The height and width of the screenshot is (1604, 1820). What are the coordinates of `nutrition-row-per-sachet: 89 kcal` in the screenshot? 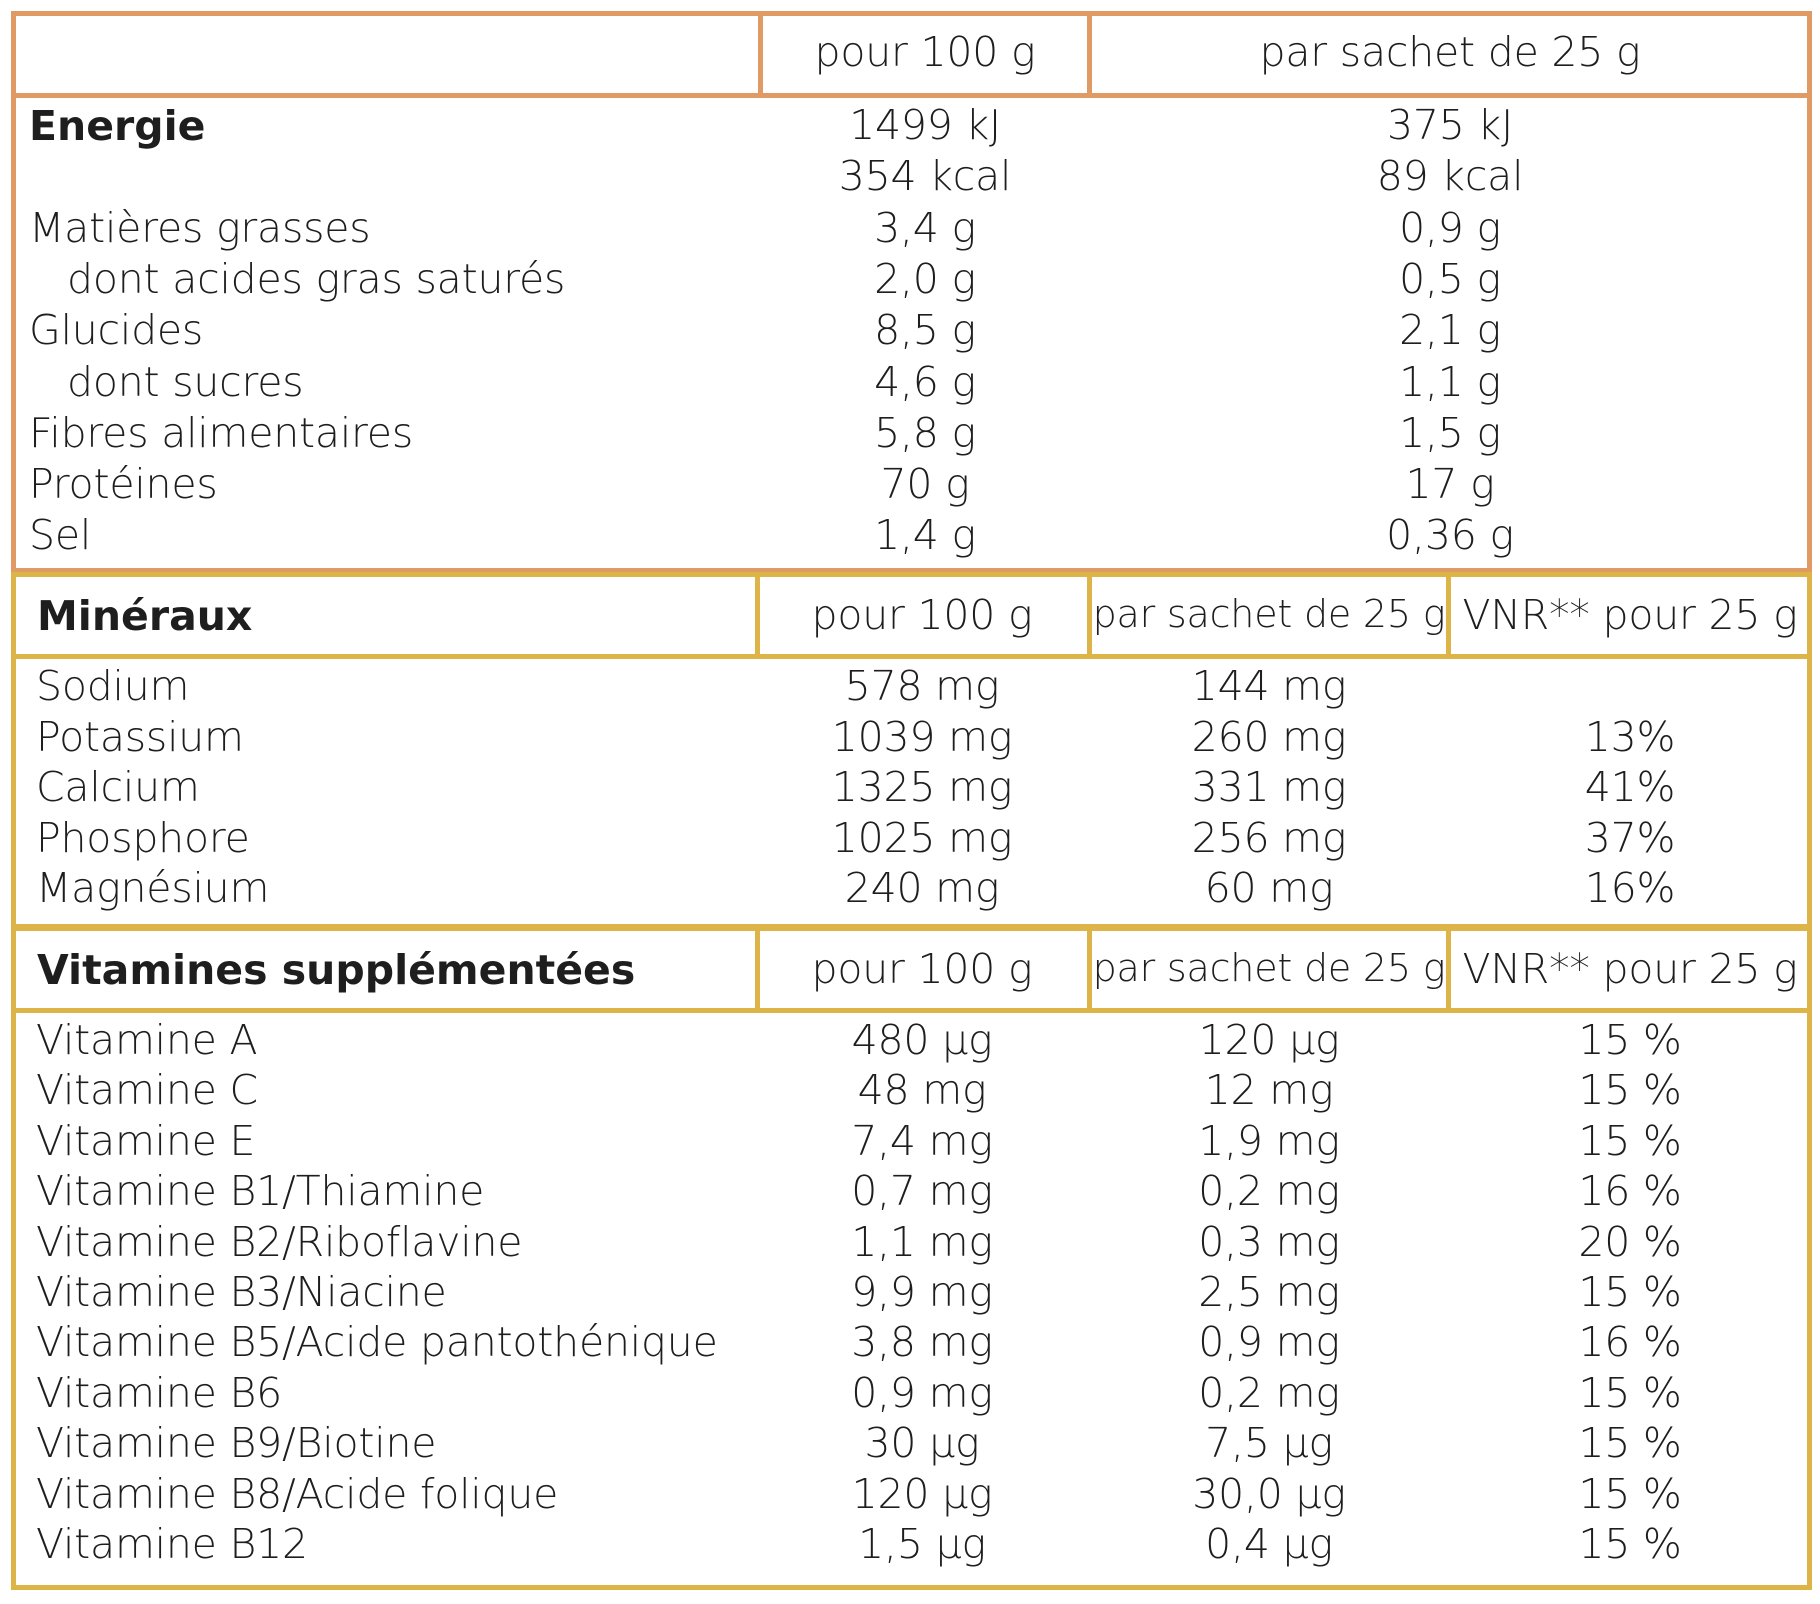 It's located at (1450, 176).